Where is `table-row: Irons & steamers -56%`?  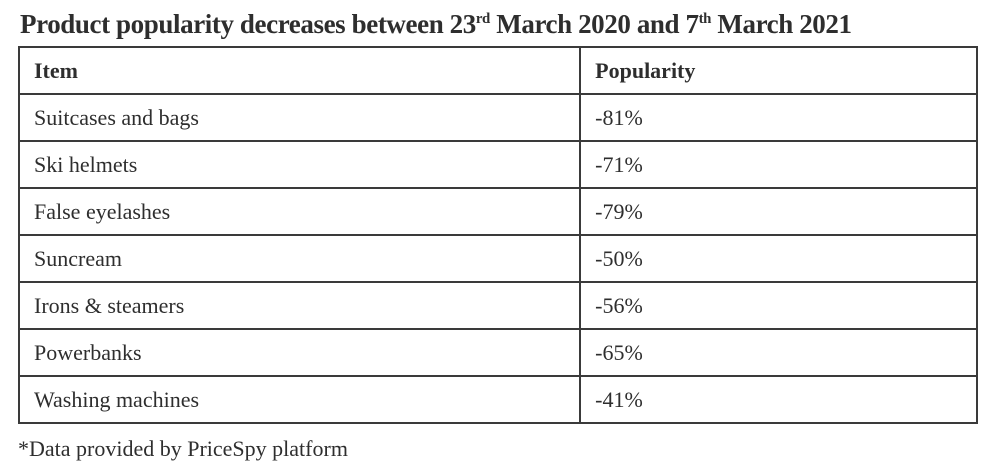 table-row: Irons & steamers -56% is located at coordinates (497, 305).